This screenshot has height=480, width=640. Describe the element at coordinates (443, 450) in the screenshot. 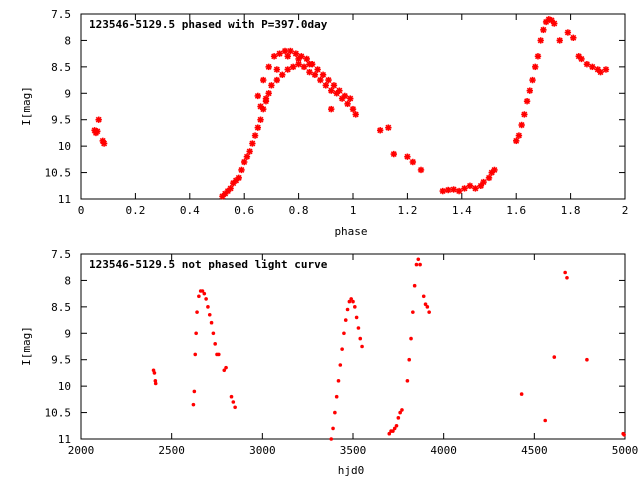

I see `unphased-x-tick-label: 4000` at that location.